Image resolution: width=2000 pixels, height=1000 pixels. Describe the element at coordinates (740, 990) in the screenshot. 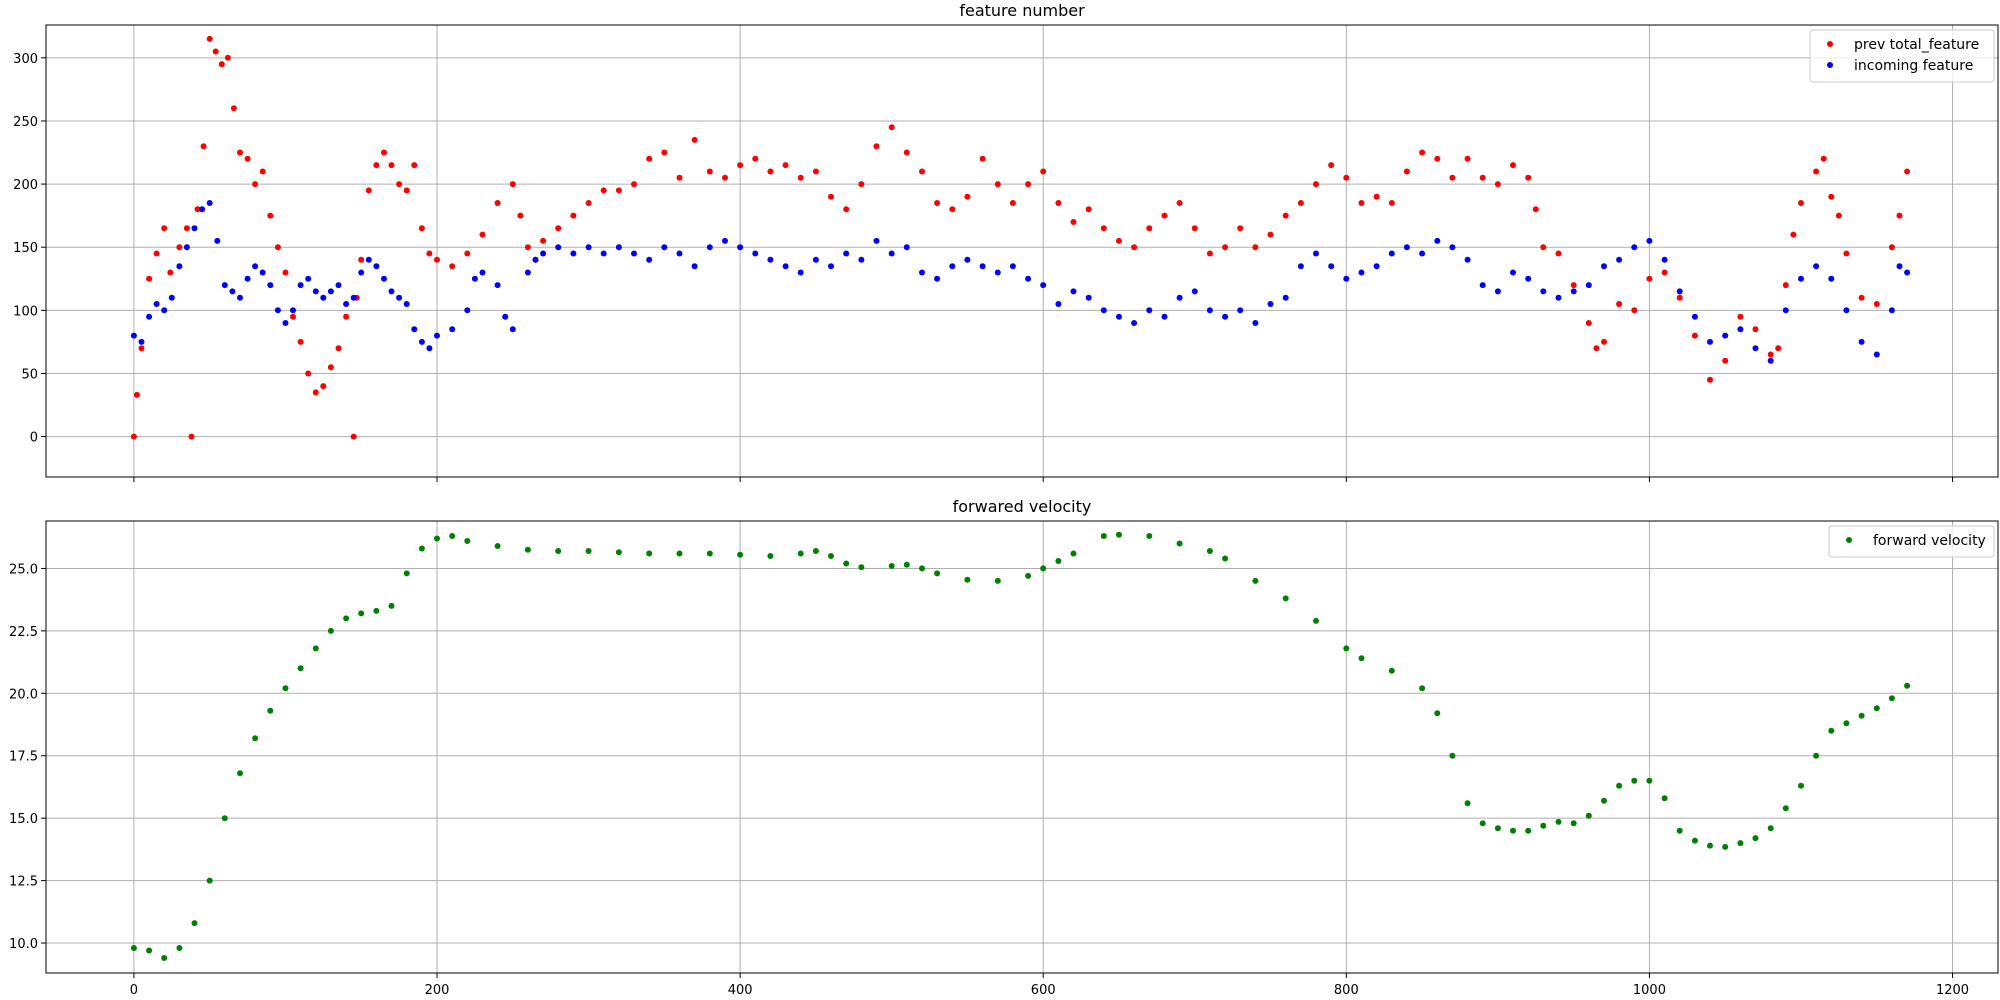

I see `x-tick-label: 400` at that location.